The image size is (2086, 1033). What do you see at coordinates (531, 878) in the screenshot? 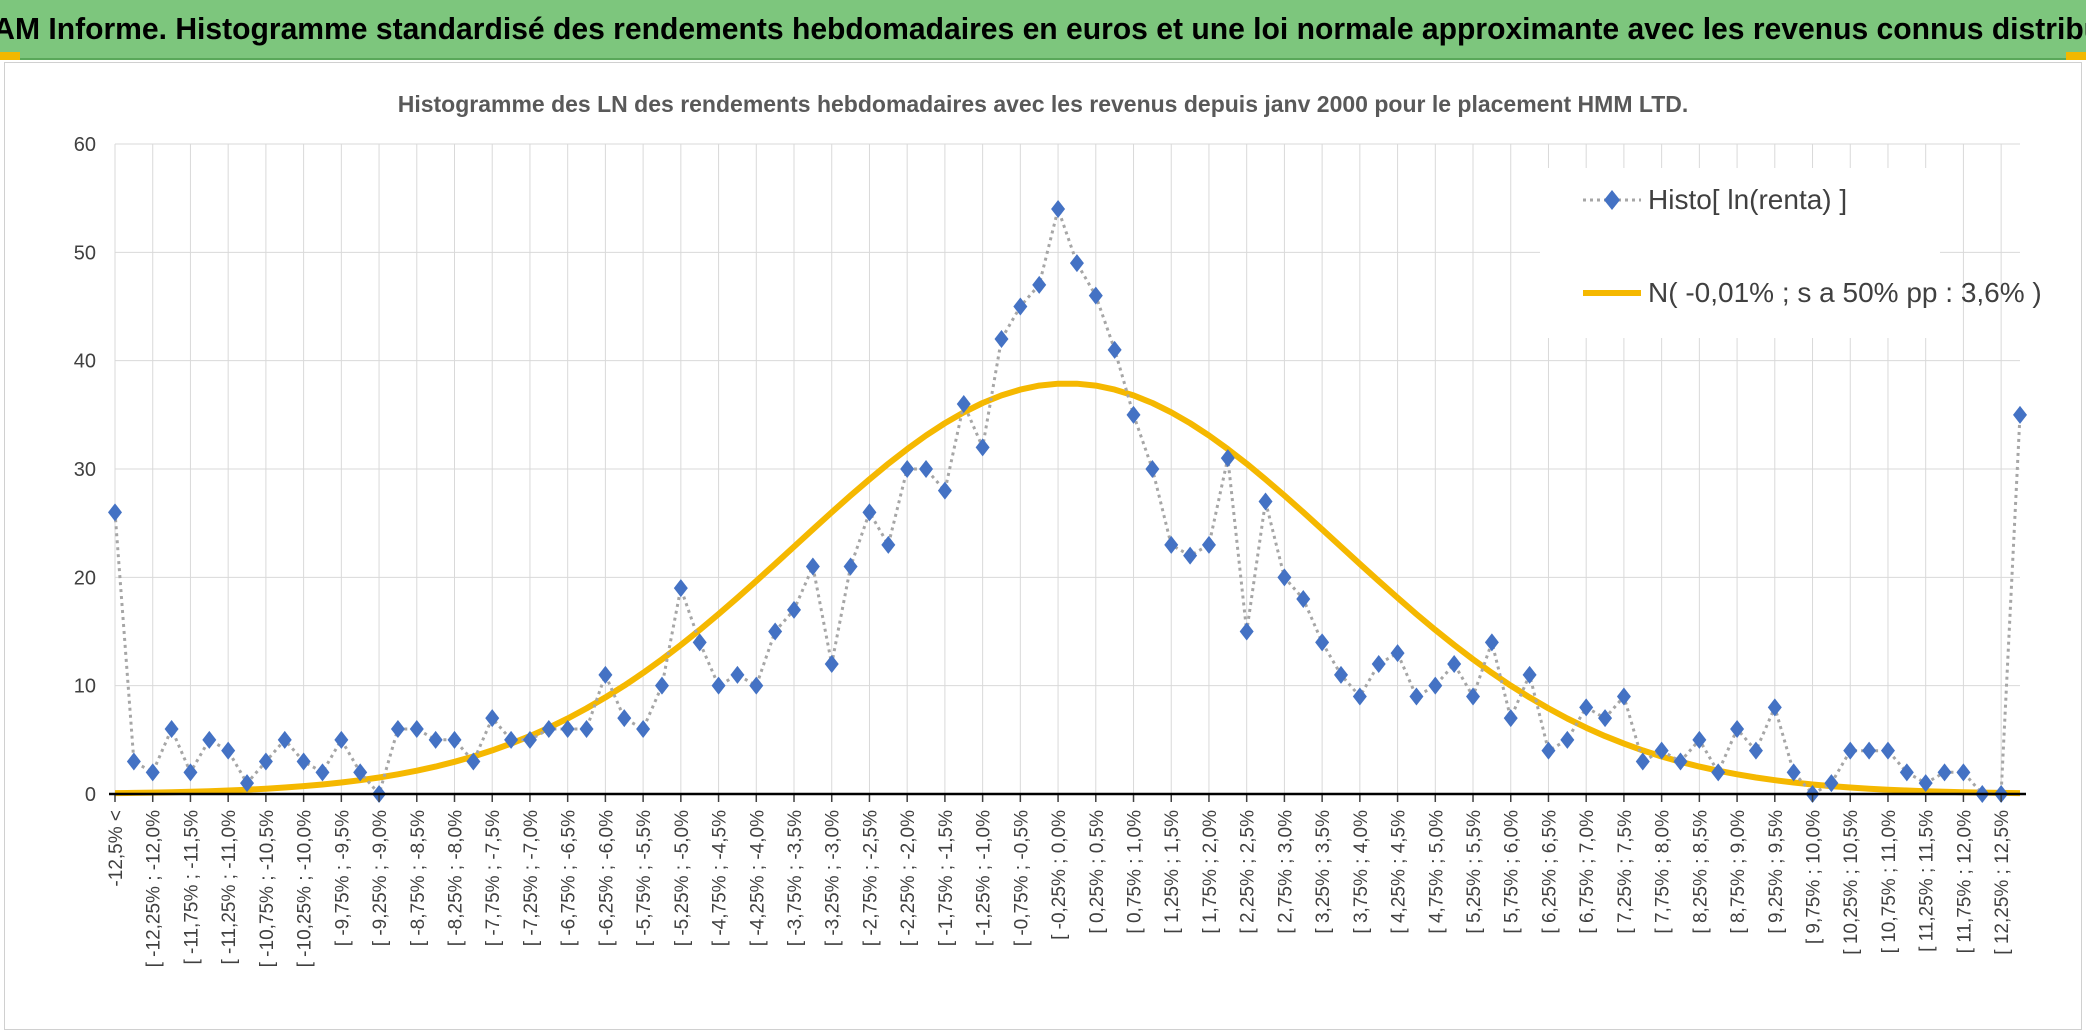
I see `x-tick-label: [ -7,25% ; -7,0%` at bounding box center [531, 878].